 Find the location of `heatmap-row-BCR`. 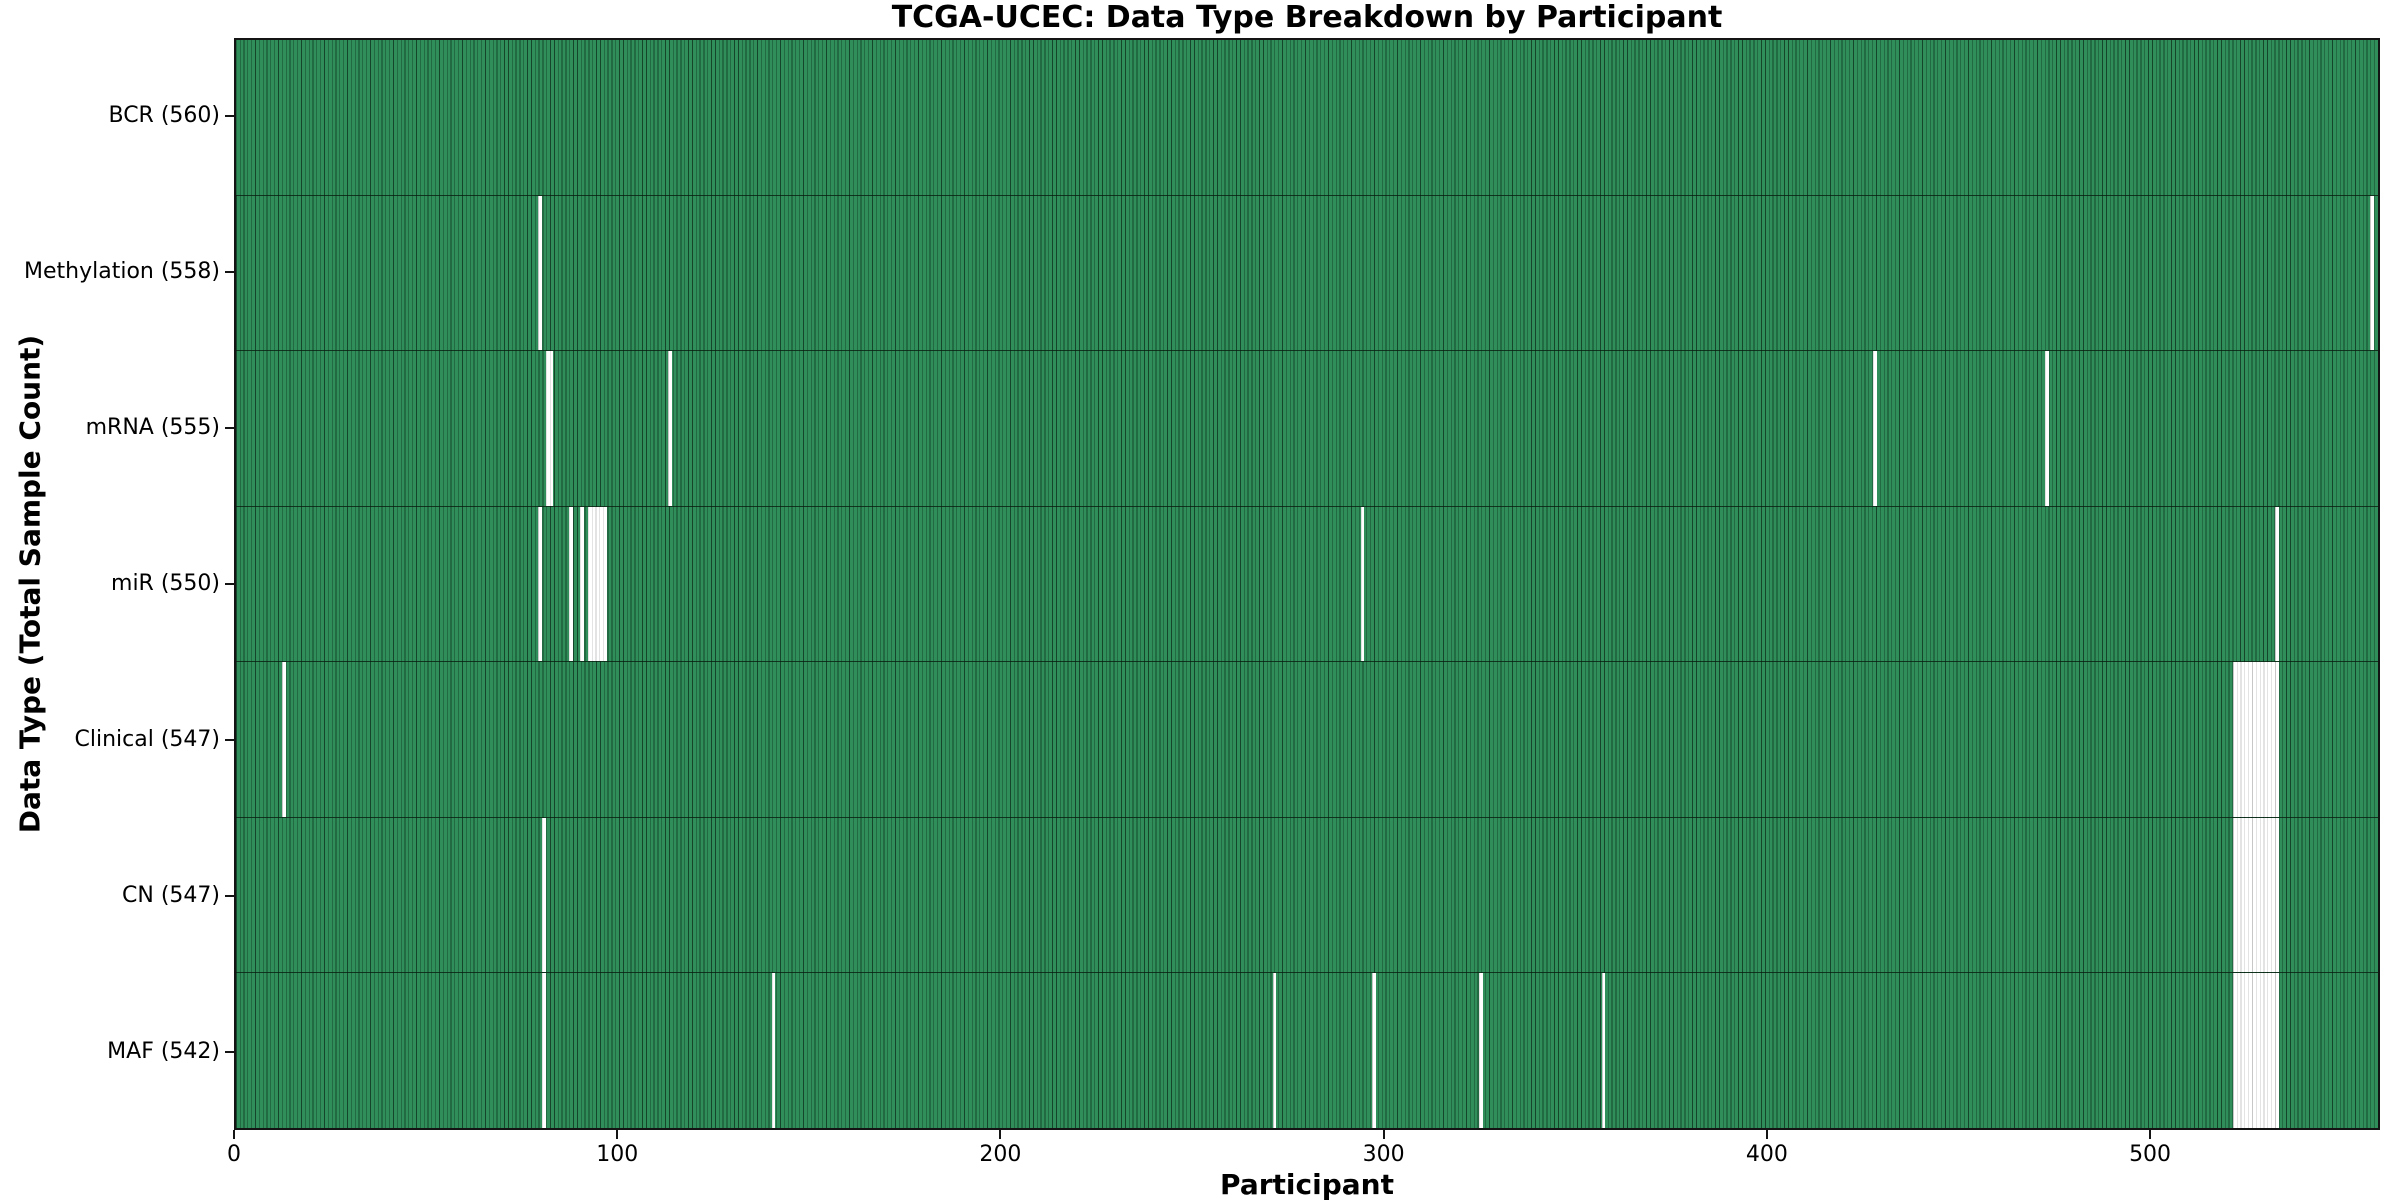

heatmap-row-BCR is located at coordinates (1307, 117).